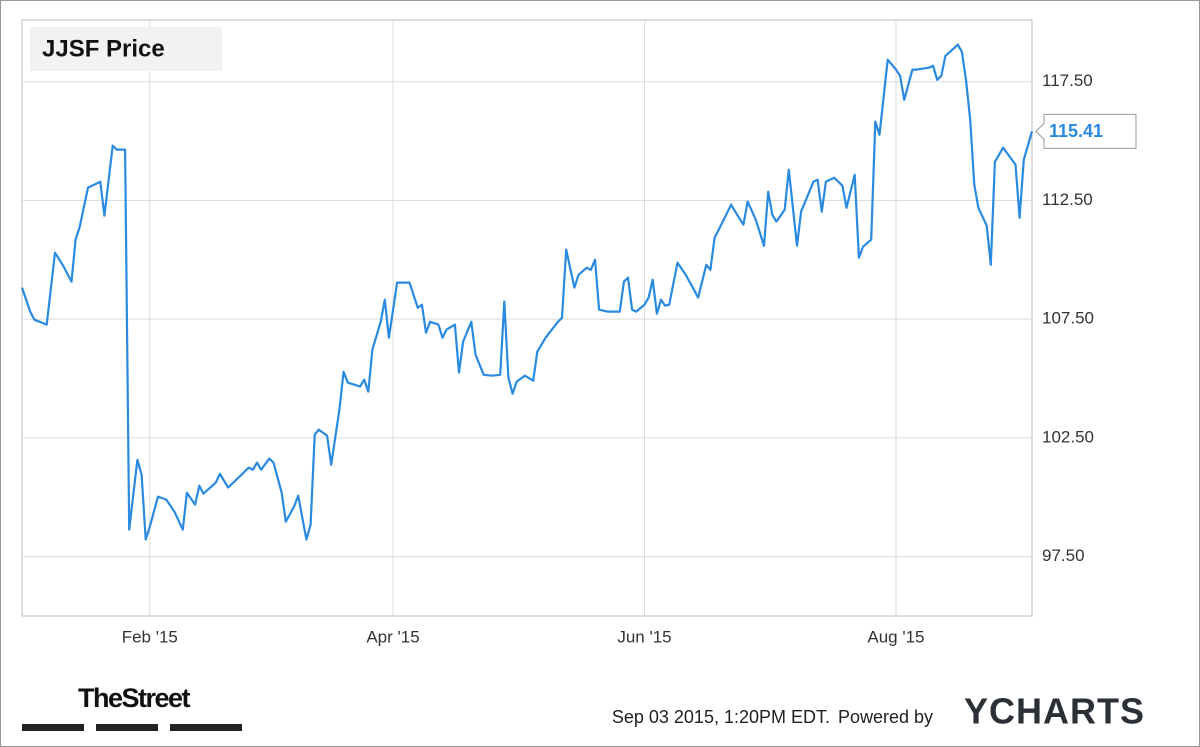  Describe the element at coordinates (644, 636) in the screenshot. I see `x-tick-label: Jun '15` at that location.